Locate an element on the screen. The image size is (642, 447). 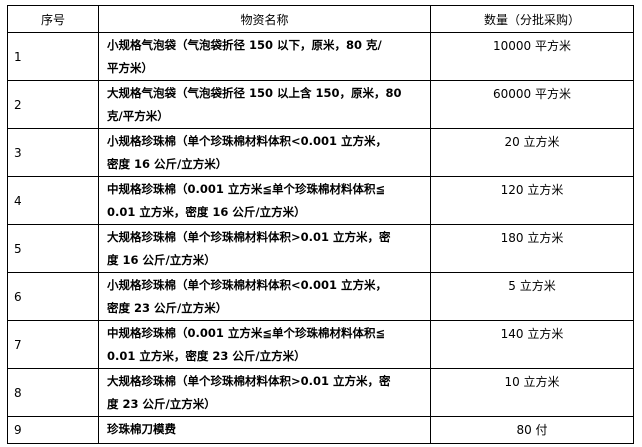
material-name: 大规格气泡袋（气泡袋折径 150 以上含 150，原米，80 克/平方米） is located at coordinates (264, 104).